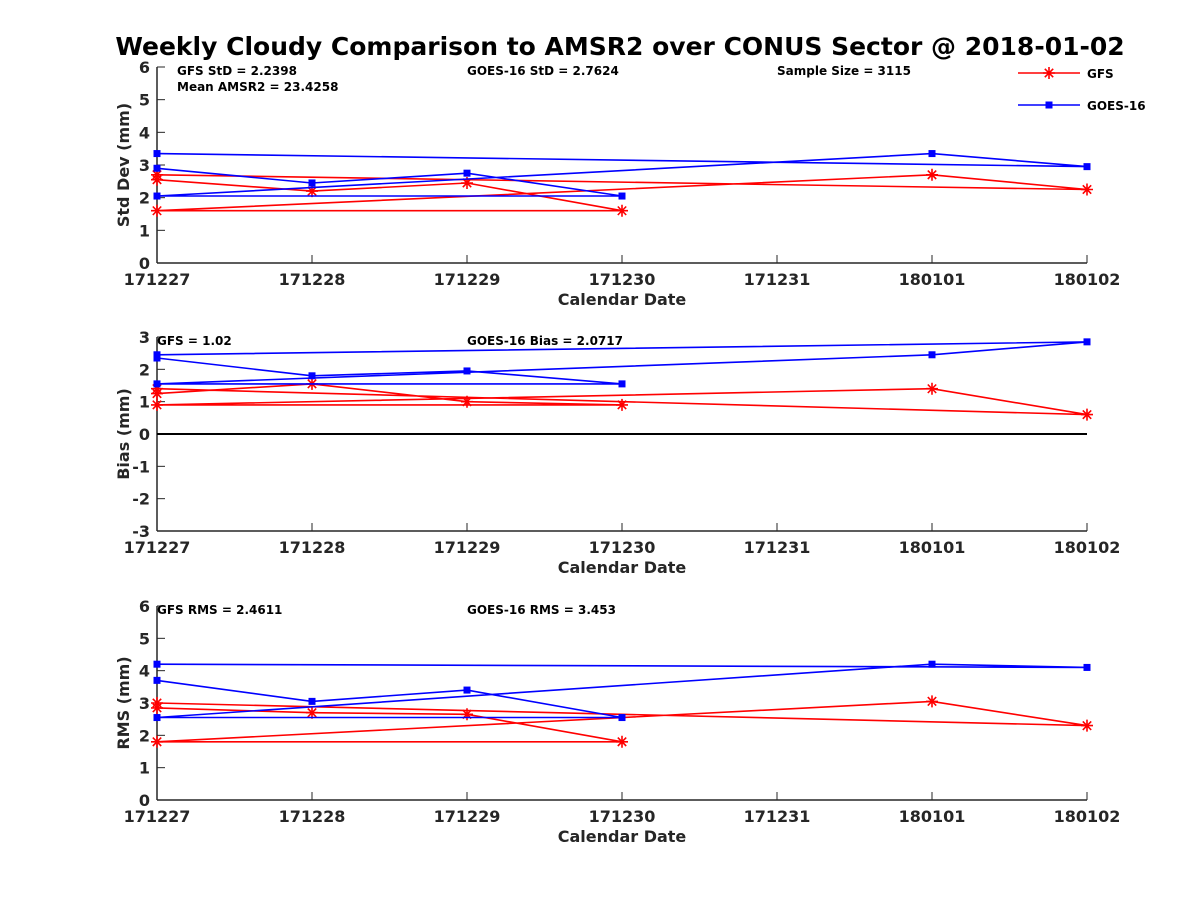 The image size is (1200, 900). I want to click on legend: GFS GOES-16, so click(1085, 90).